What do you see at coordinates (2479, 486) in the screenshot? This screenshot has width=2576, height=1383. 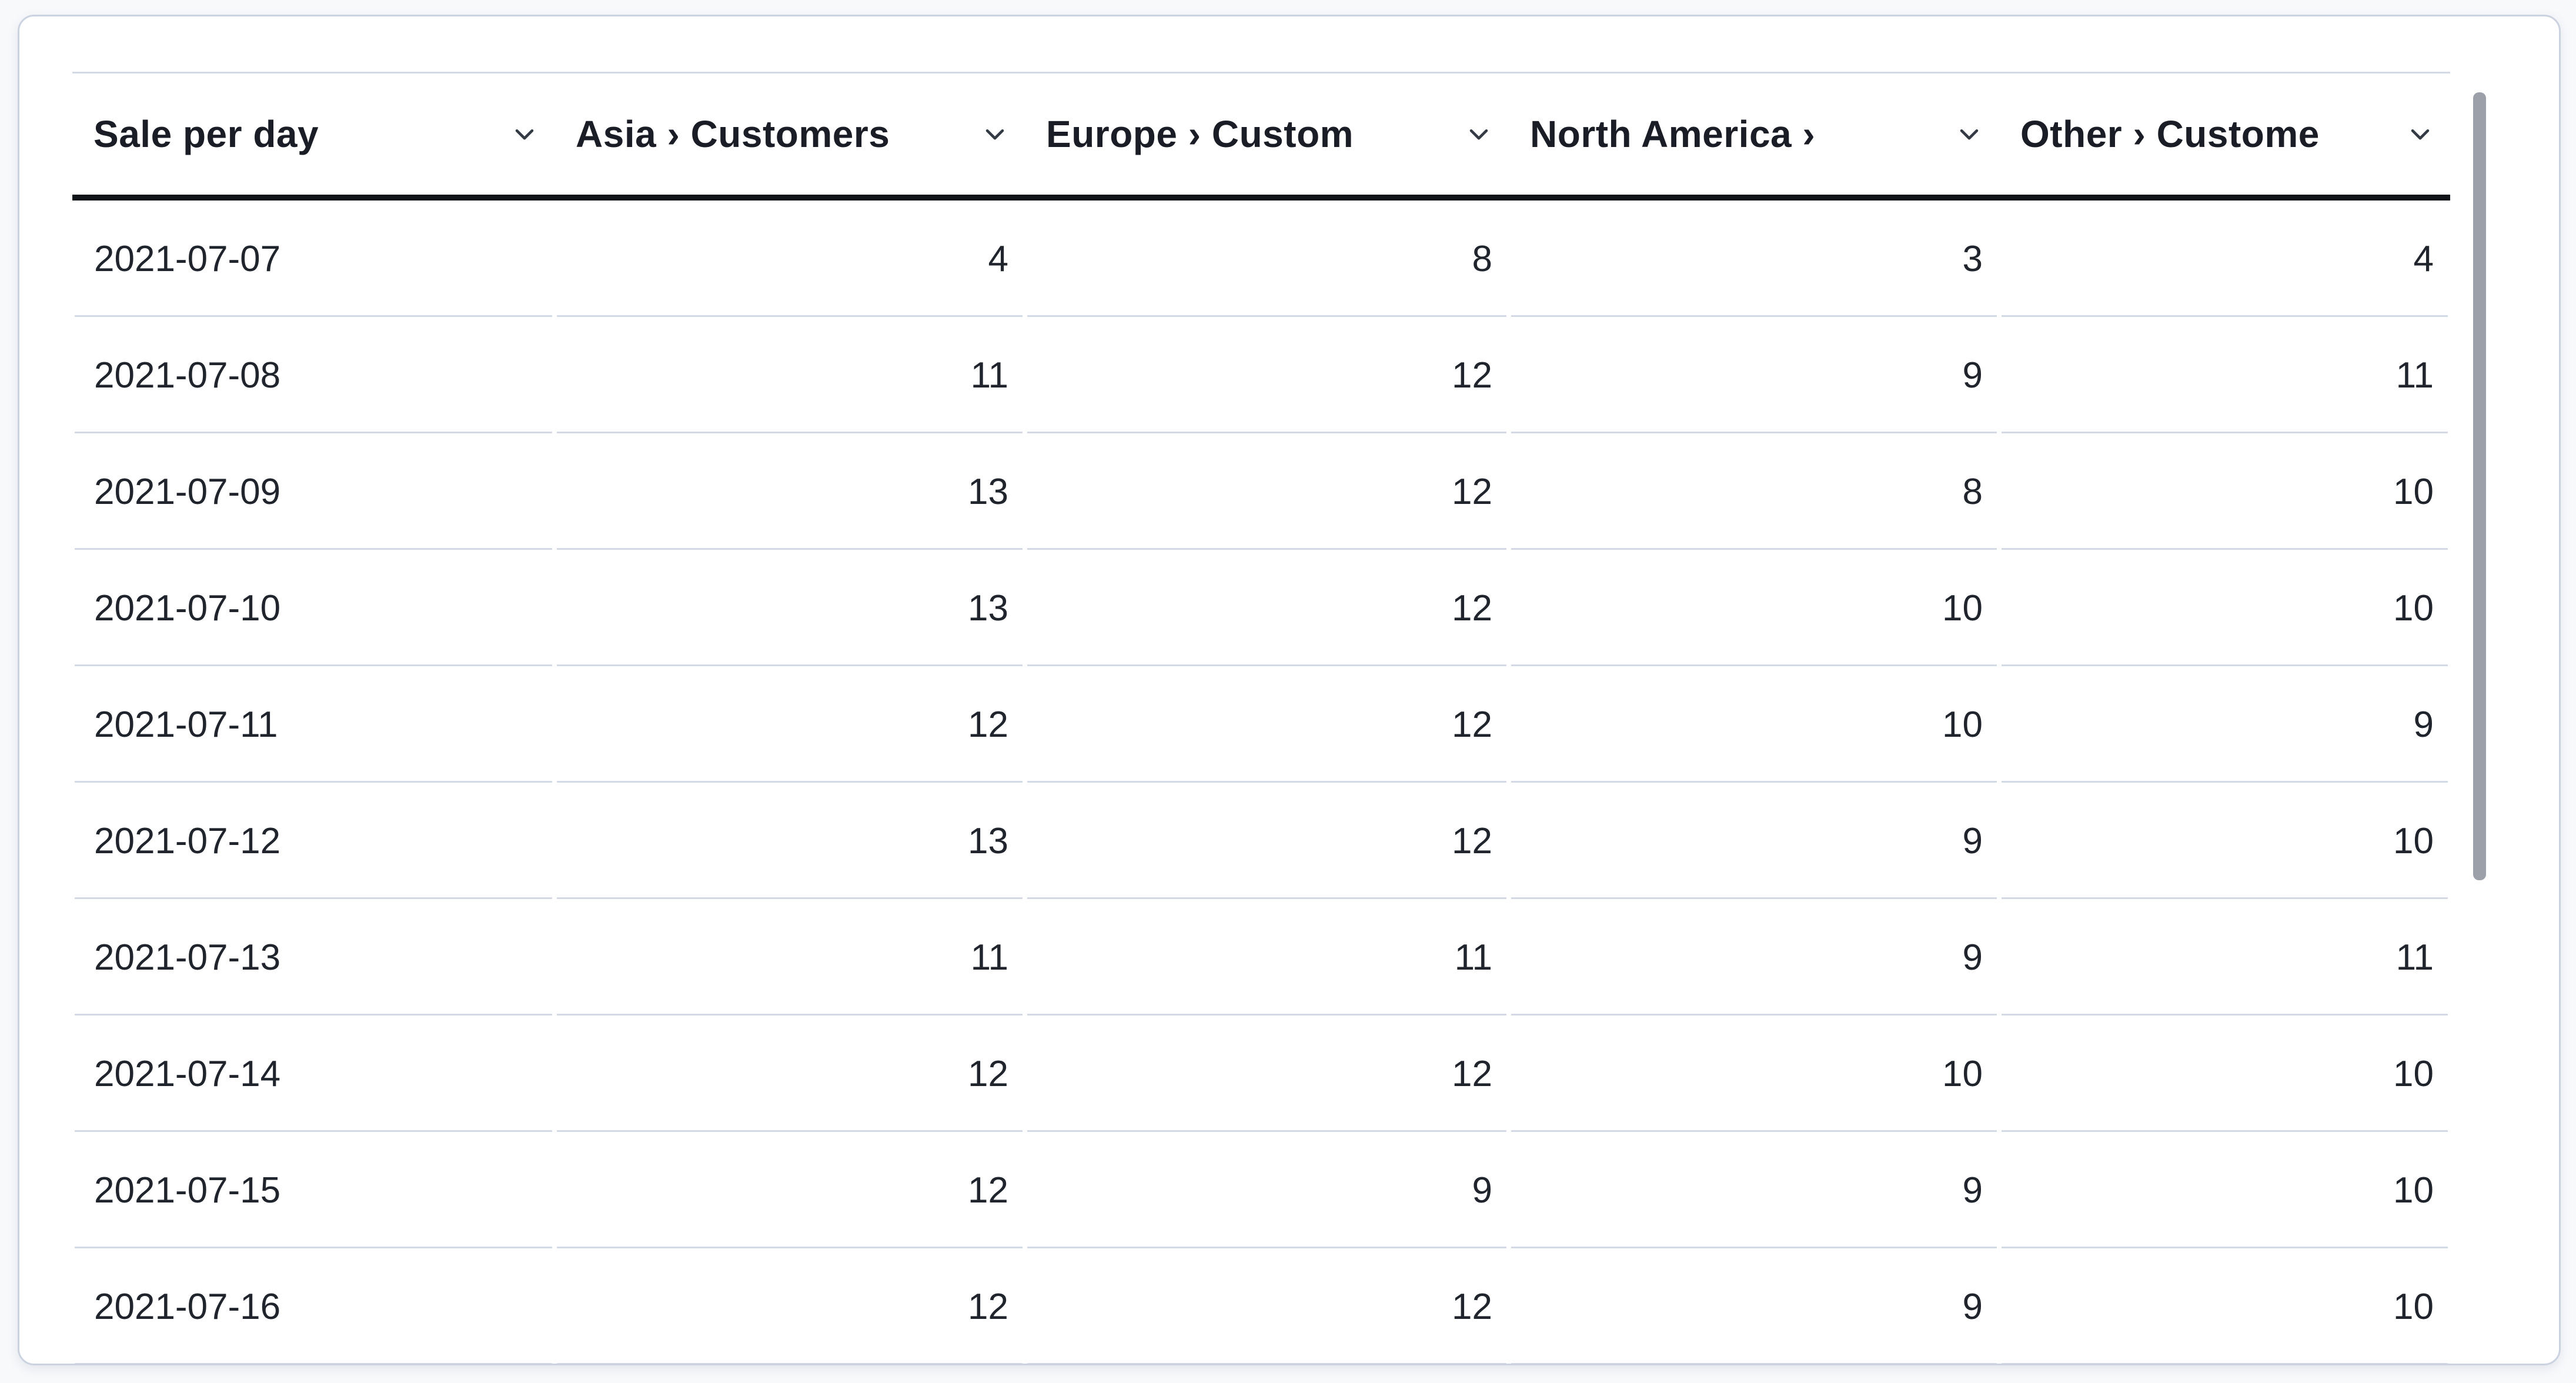 I see `vertical-scrollbar-thumb` at bounding box center [2479, 486].